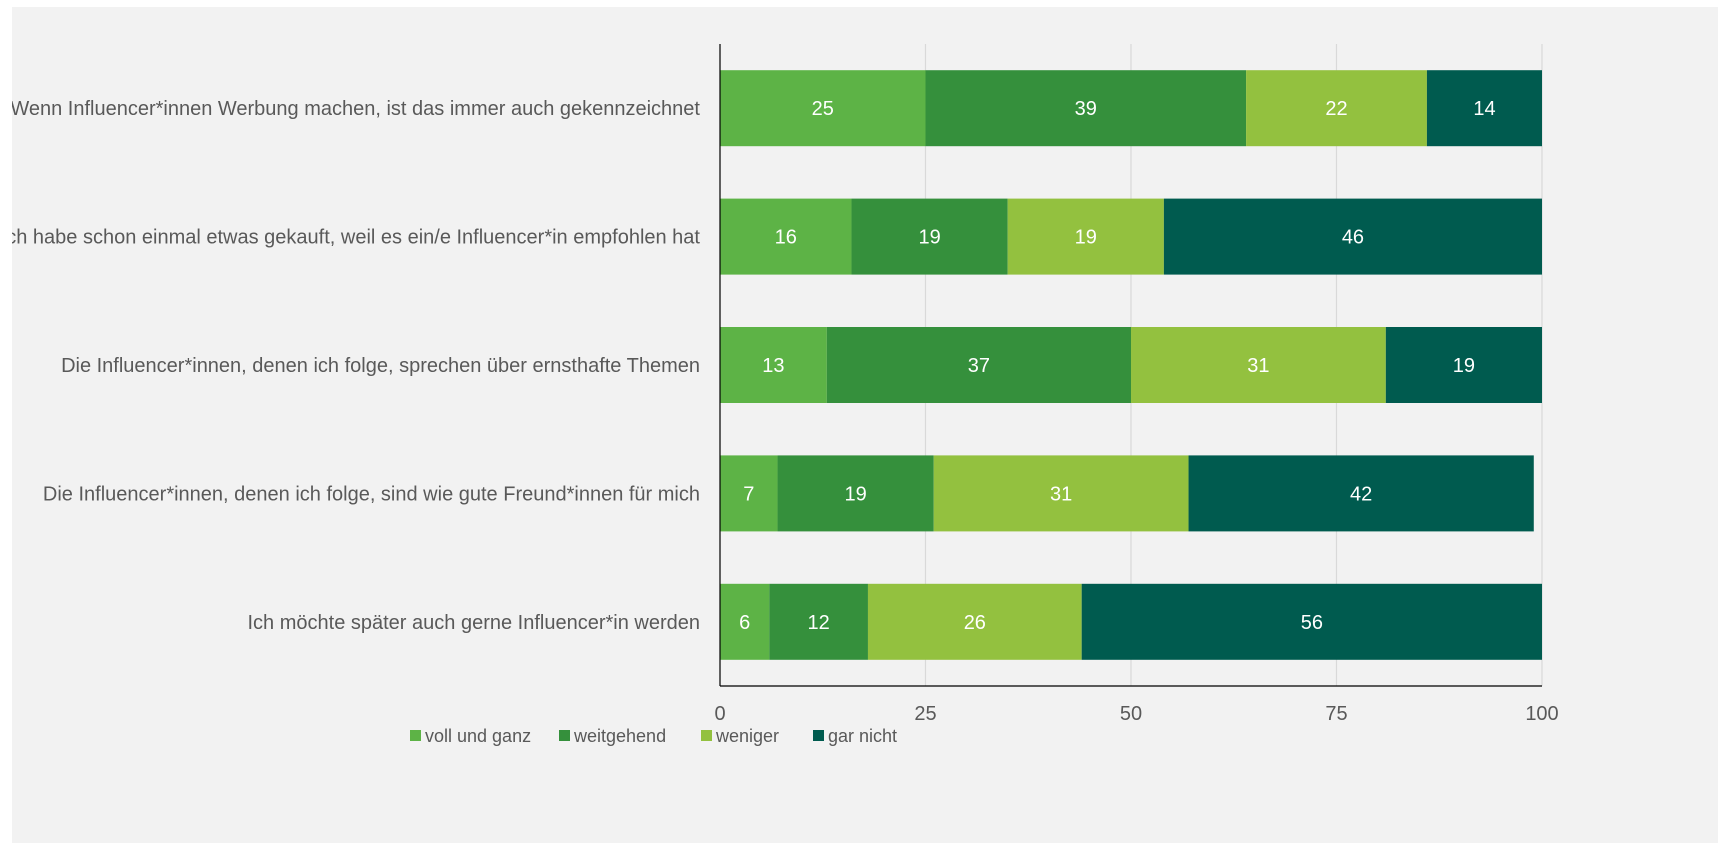 The height and width of the screenshot is (850, 1730). I want to click on data-label-3-4: 19, so click(1464, 366).